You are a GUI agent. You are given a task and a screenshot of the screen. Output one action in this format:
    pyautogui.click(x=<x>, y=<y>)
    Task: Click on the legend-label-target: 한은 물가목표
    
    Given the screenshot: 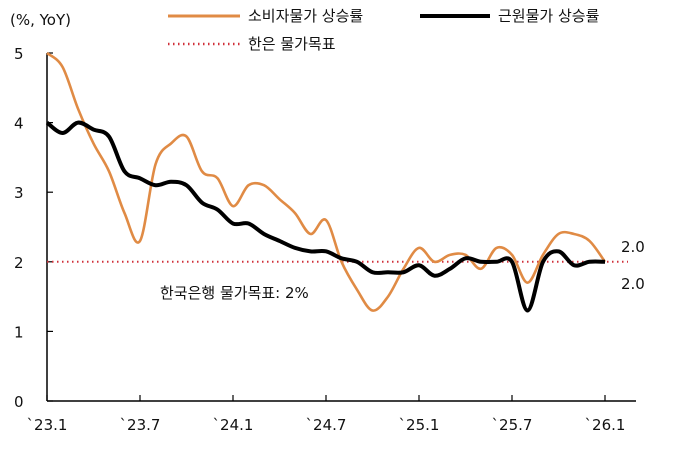 What is the action you would take?
    pyautogui.click(x=292, y=44)
    